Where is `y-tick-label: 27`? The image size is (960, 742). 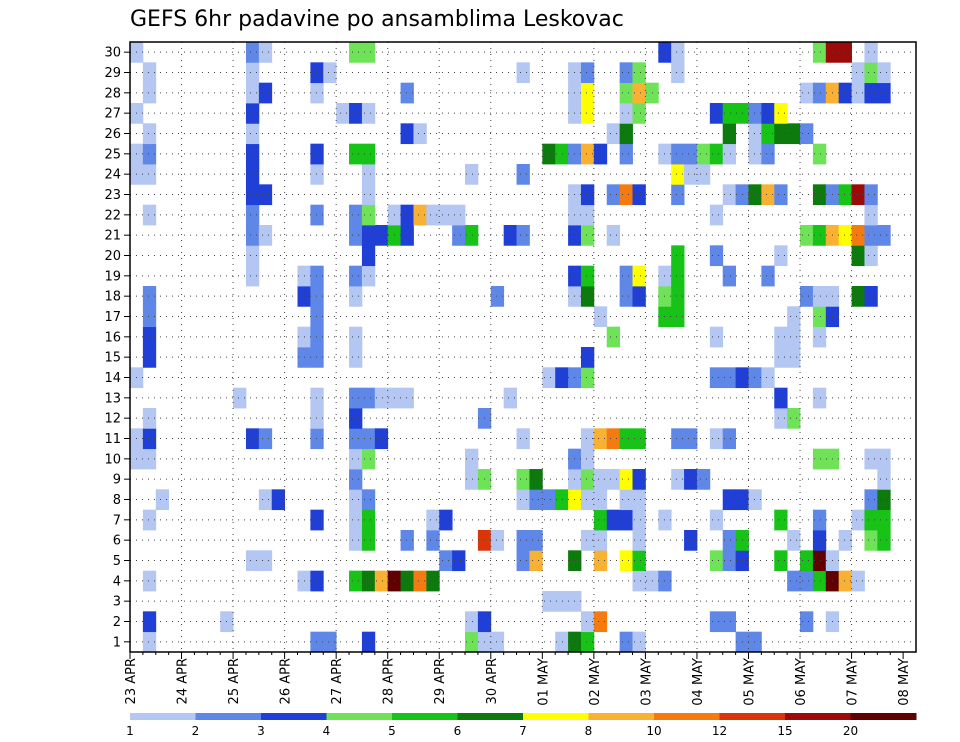
y-tick-label: 27 is located at coordinates (112, 114).